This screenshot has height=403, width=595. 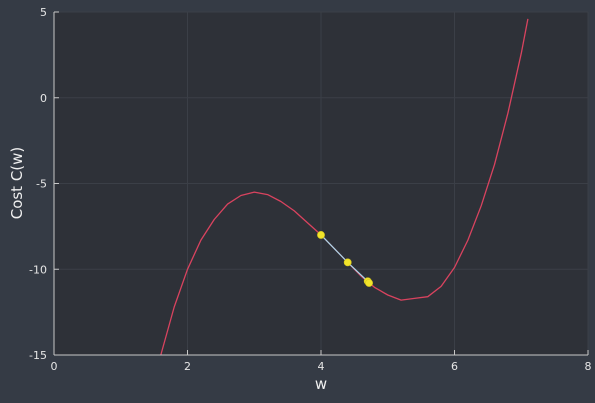 I want to click on x-tick-label: 2, so click(x=187, y=366).